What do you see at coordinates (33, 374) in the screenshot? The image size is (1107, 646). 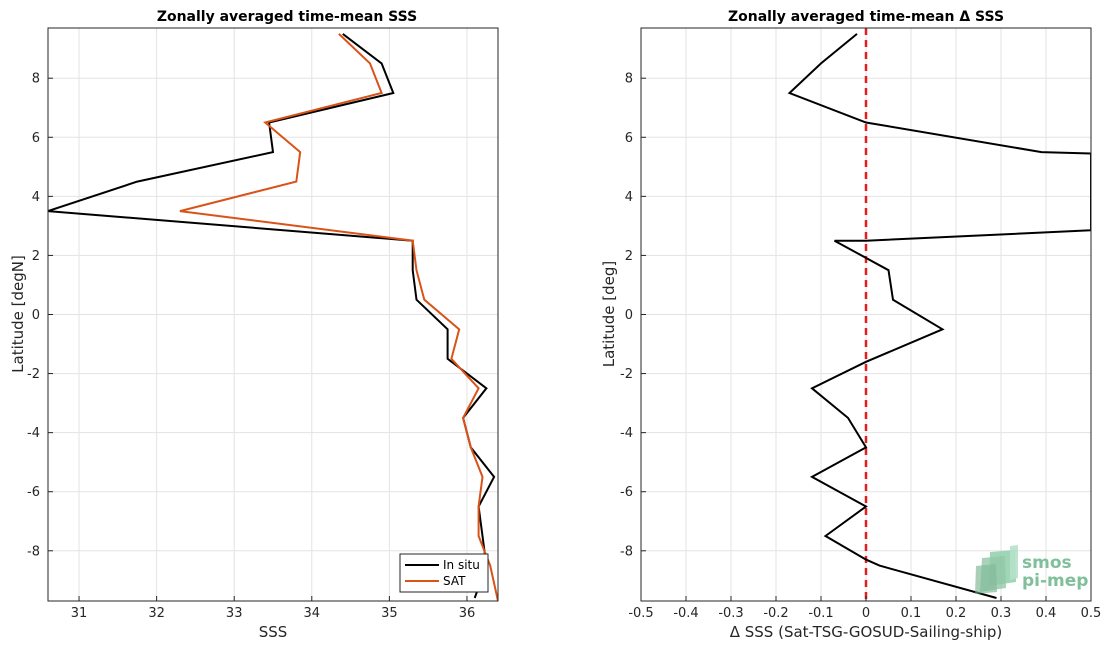 I see `left-y-tick-label: -2` at bounding box center [33, 374].